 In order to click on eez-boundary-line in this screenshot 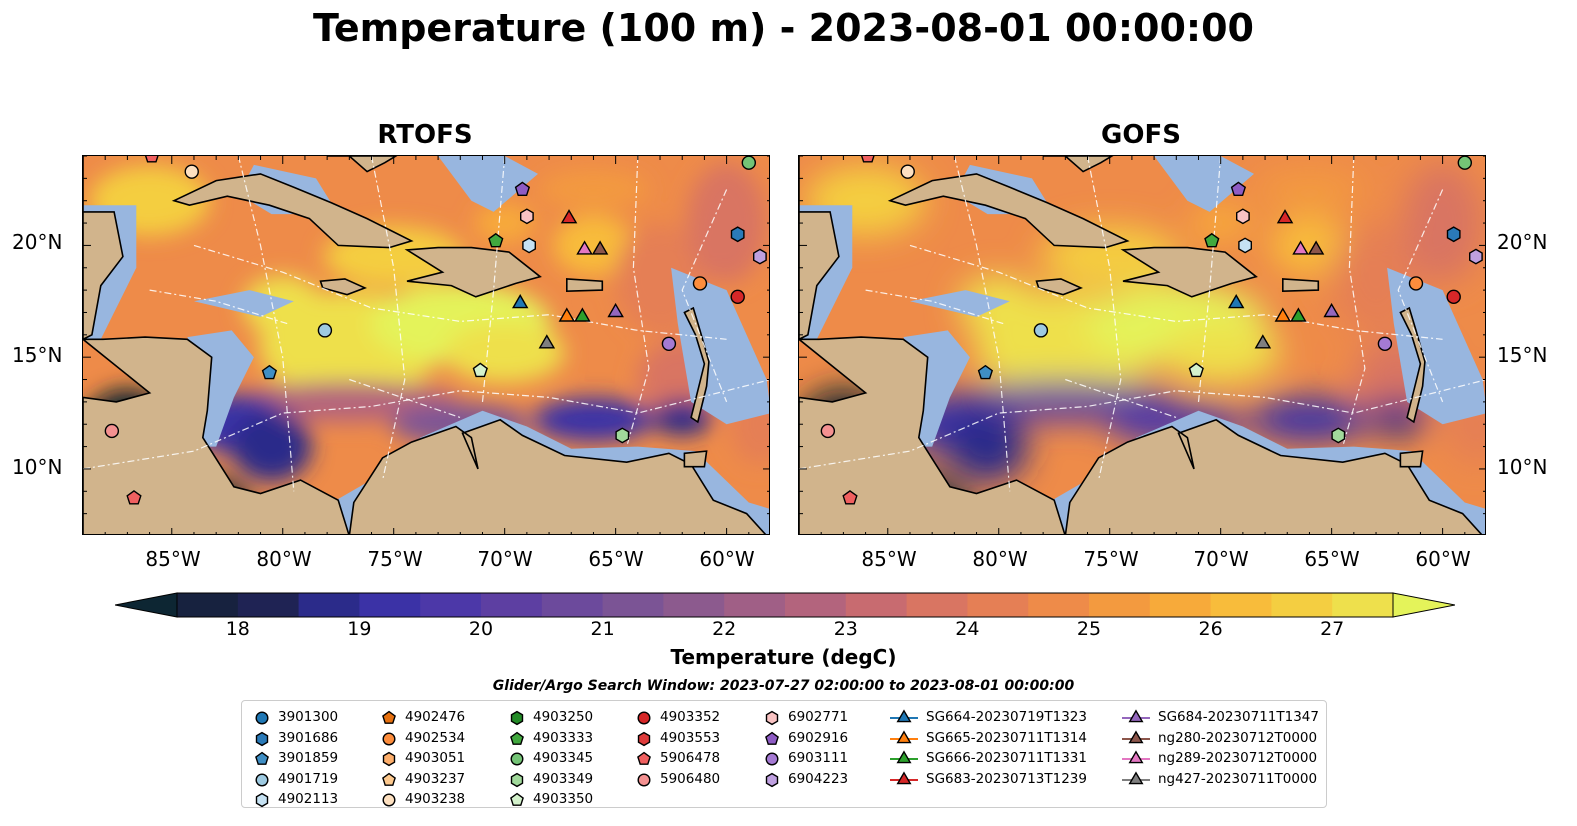, I will do `click(638, 301)`.